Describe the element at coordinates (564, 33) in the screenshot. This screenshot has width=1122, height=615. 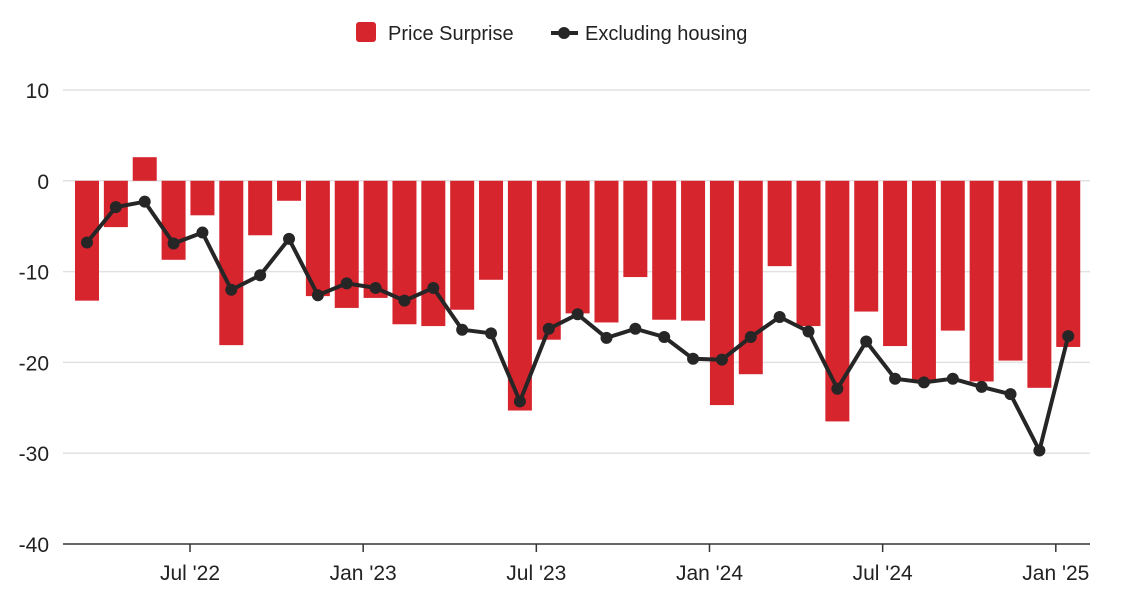
I see `legend-marker-excluding-housing` at that location.